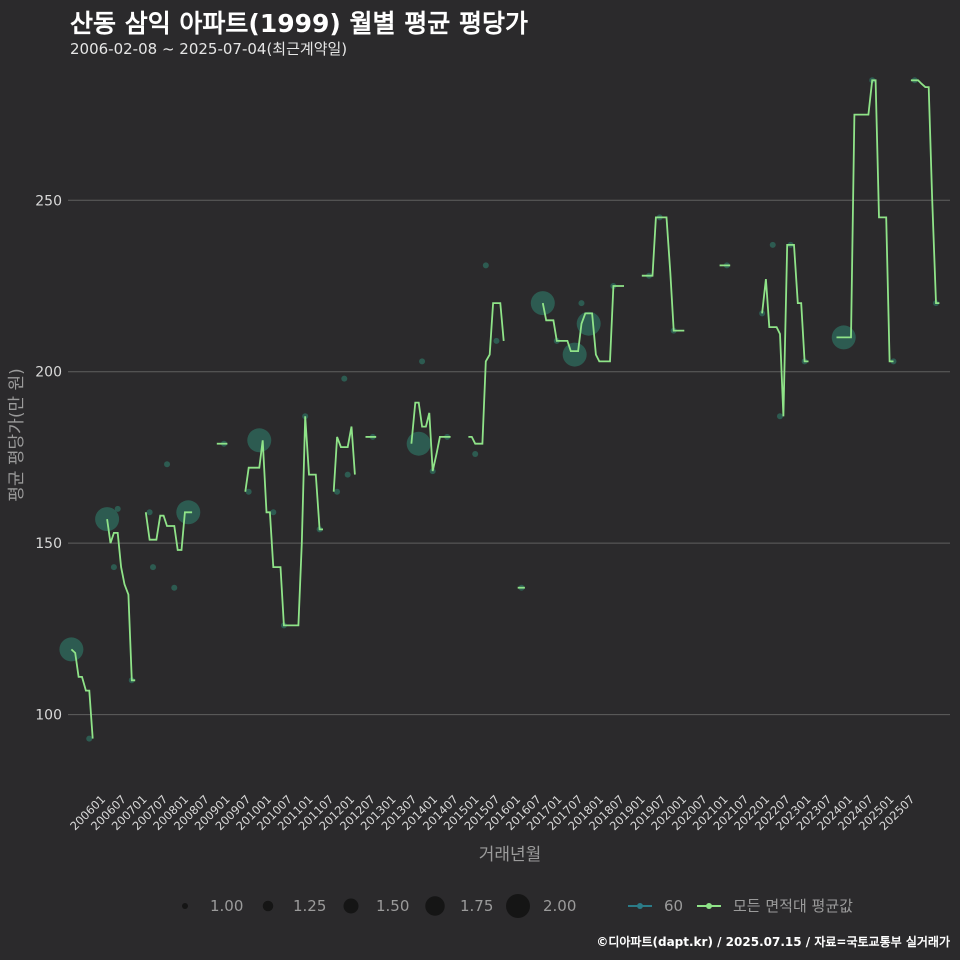  I want to click on legend-key-avg-point, so click(709, 906).